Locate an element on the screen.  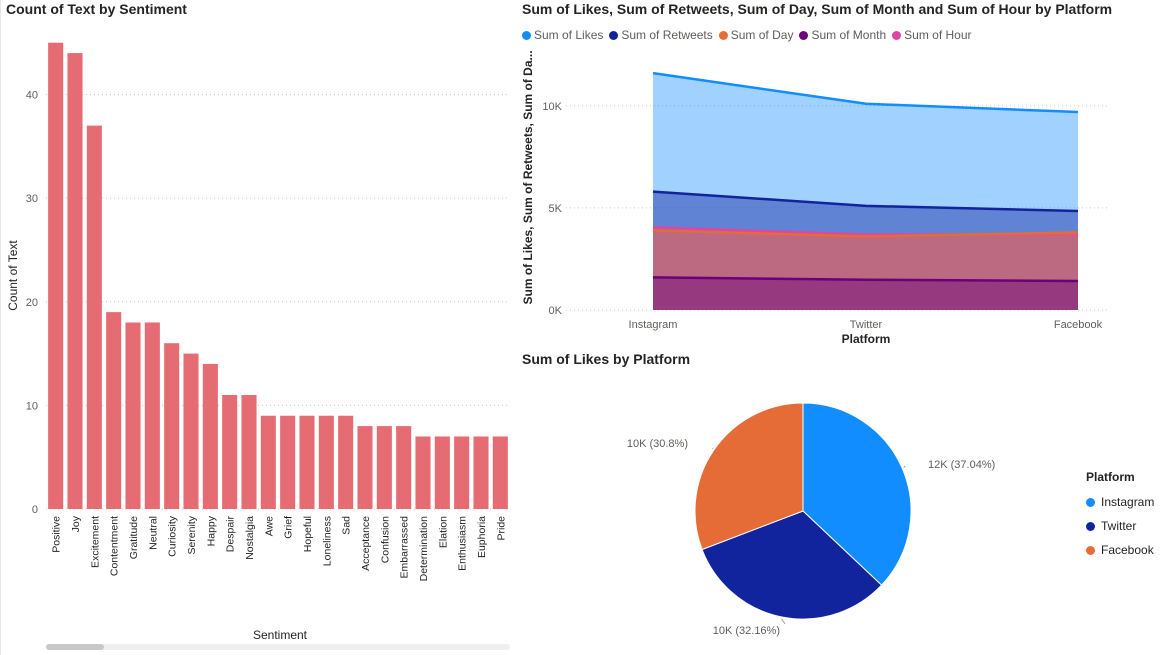
x-tick-label: Curiosity is located at coordinates (173, 536).